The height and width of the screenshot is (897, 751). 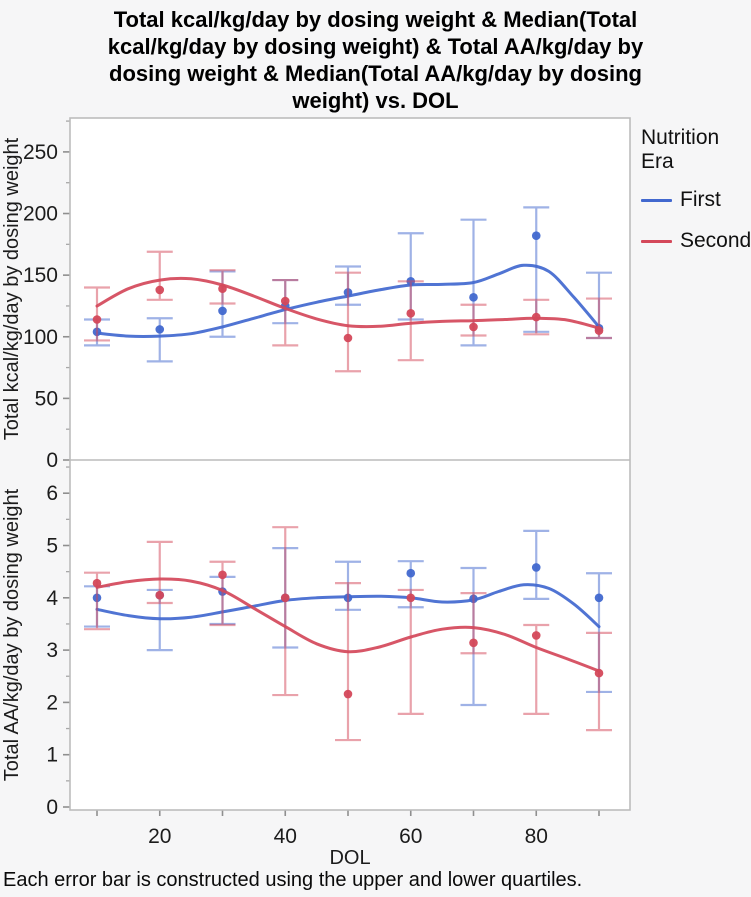 I want to click on legend: Nutrition Era First Second, so click(x=696, y=198).